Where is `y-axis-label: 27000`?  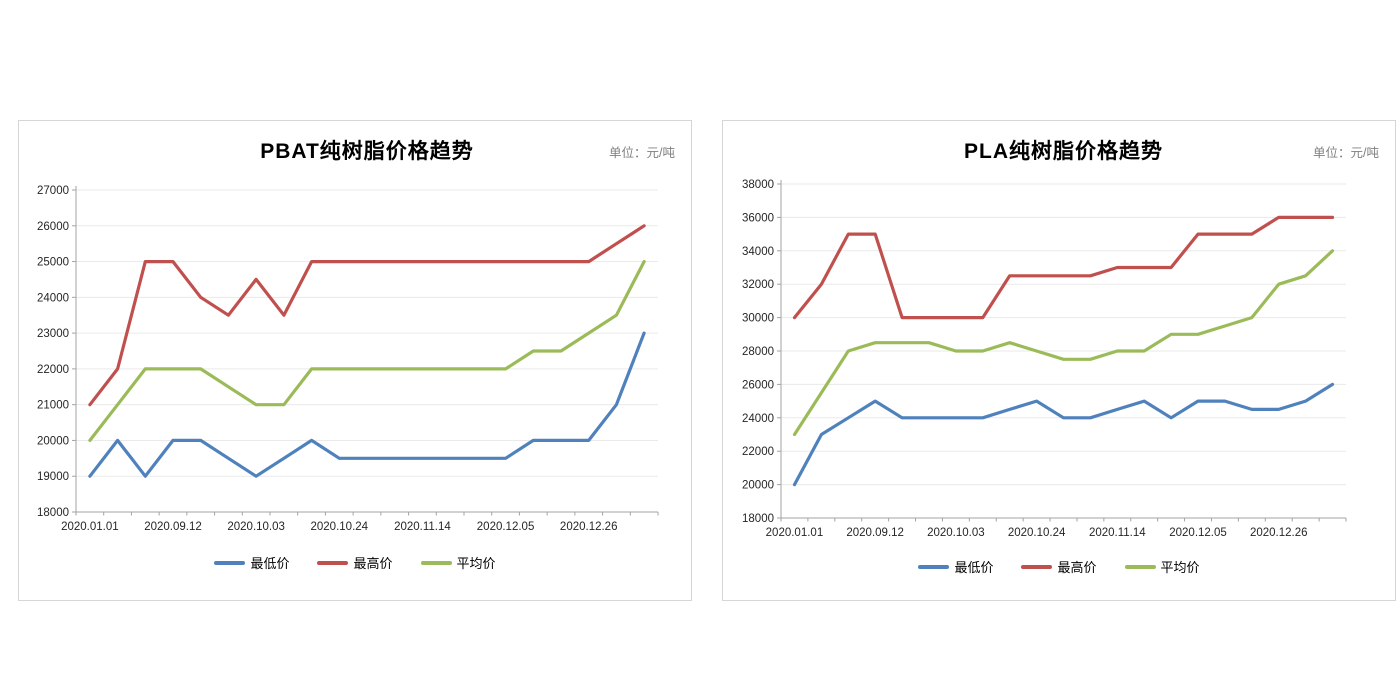
y-axis-label: 27000 is located at coordinates (53, 191).